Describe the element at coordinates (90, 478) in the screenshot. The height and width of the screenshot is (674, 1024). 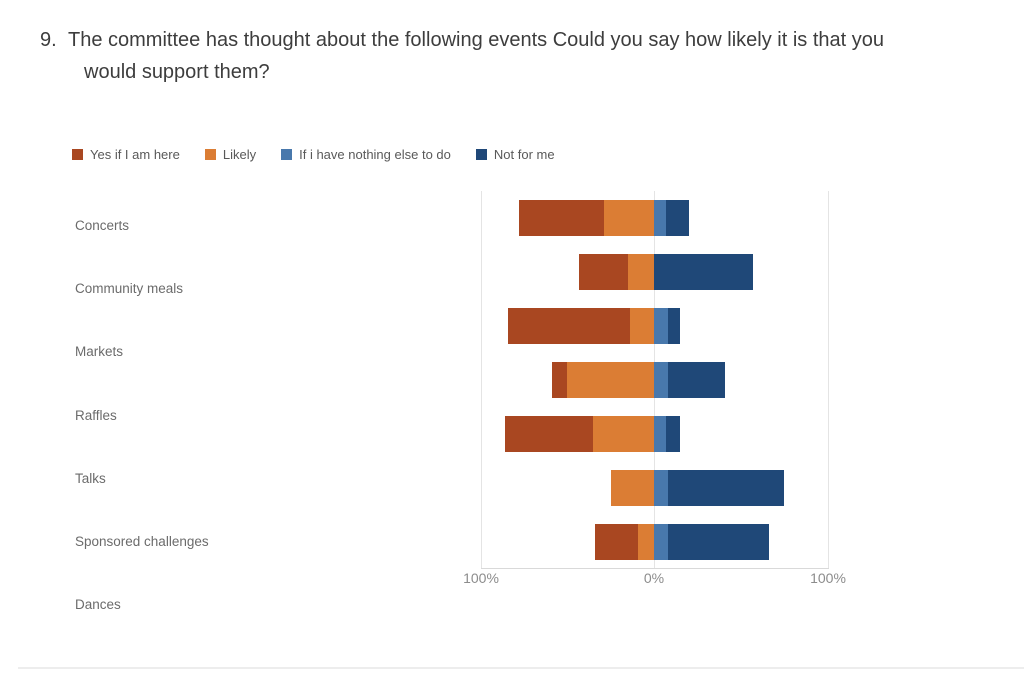
I see `category-label: Talks` at that location.